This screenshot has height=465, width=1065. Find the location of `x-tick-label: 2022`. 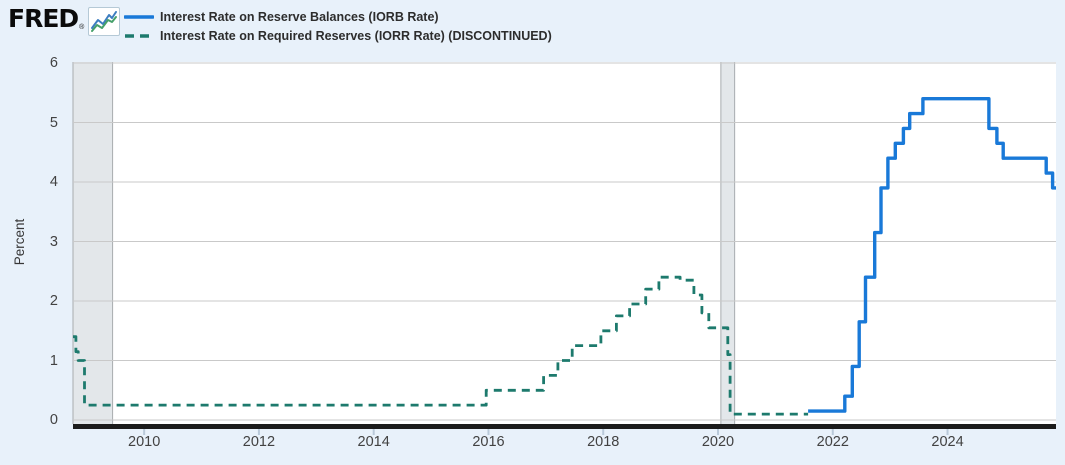

x-tick-label: 2022 is located at coordinates (832, 442).